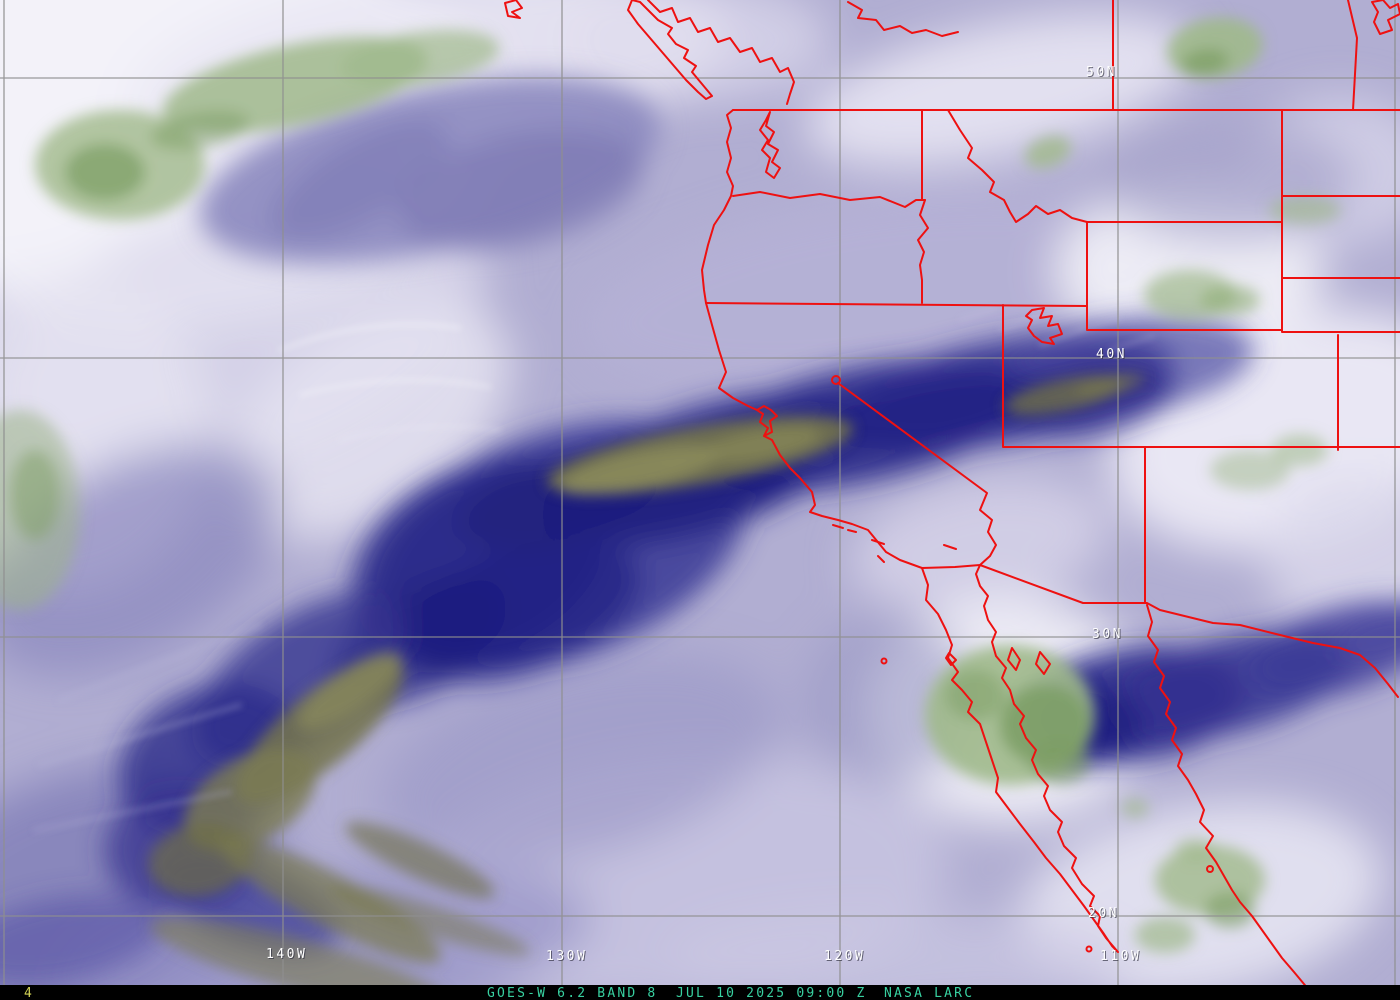 The height and width of the screenshot is (1000, 1400). What do you see at coordinates (430, 170) in the screenshot?
I see `upper-cloud-band` at bounding box center [430, 170].